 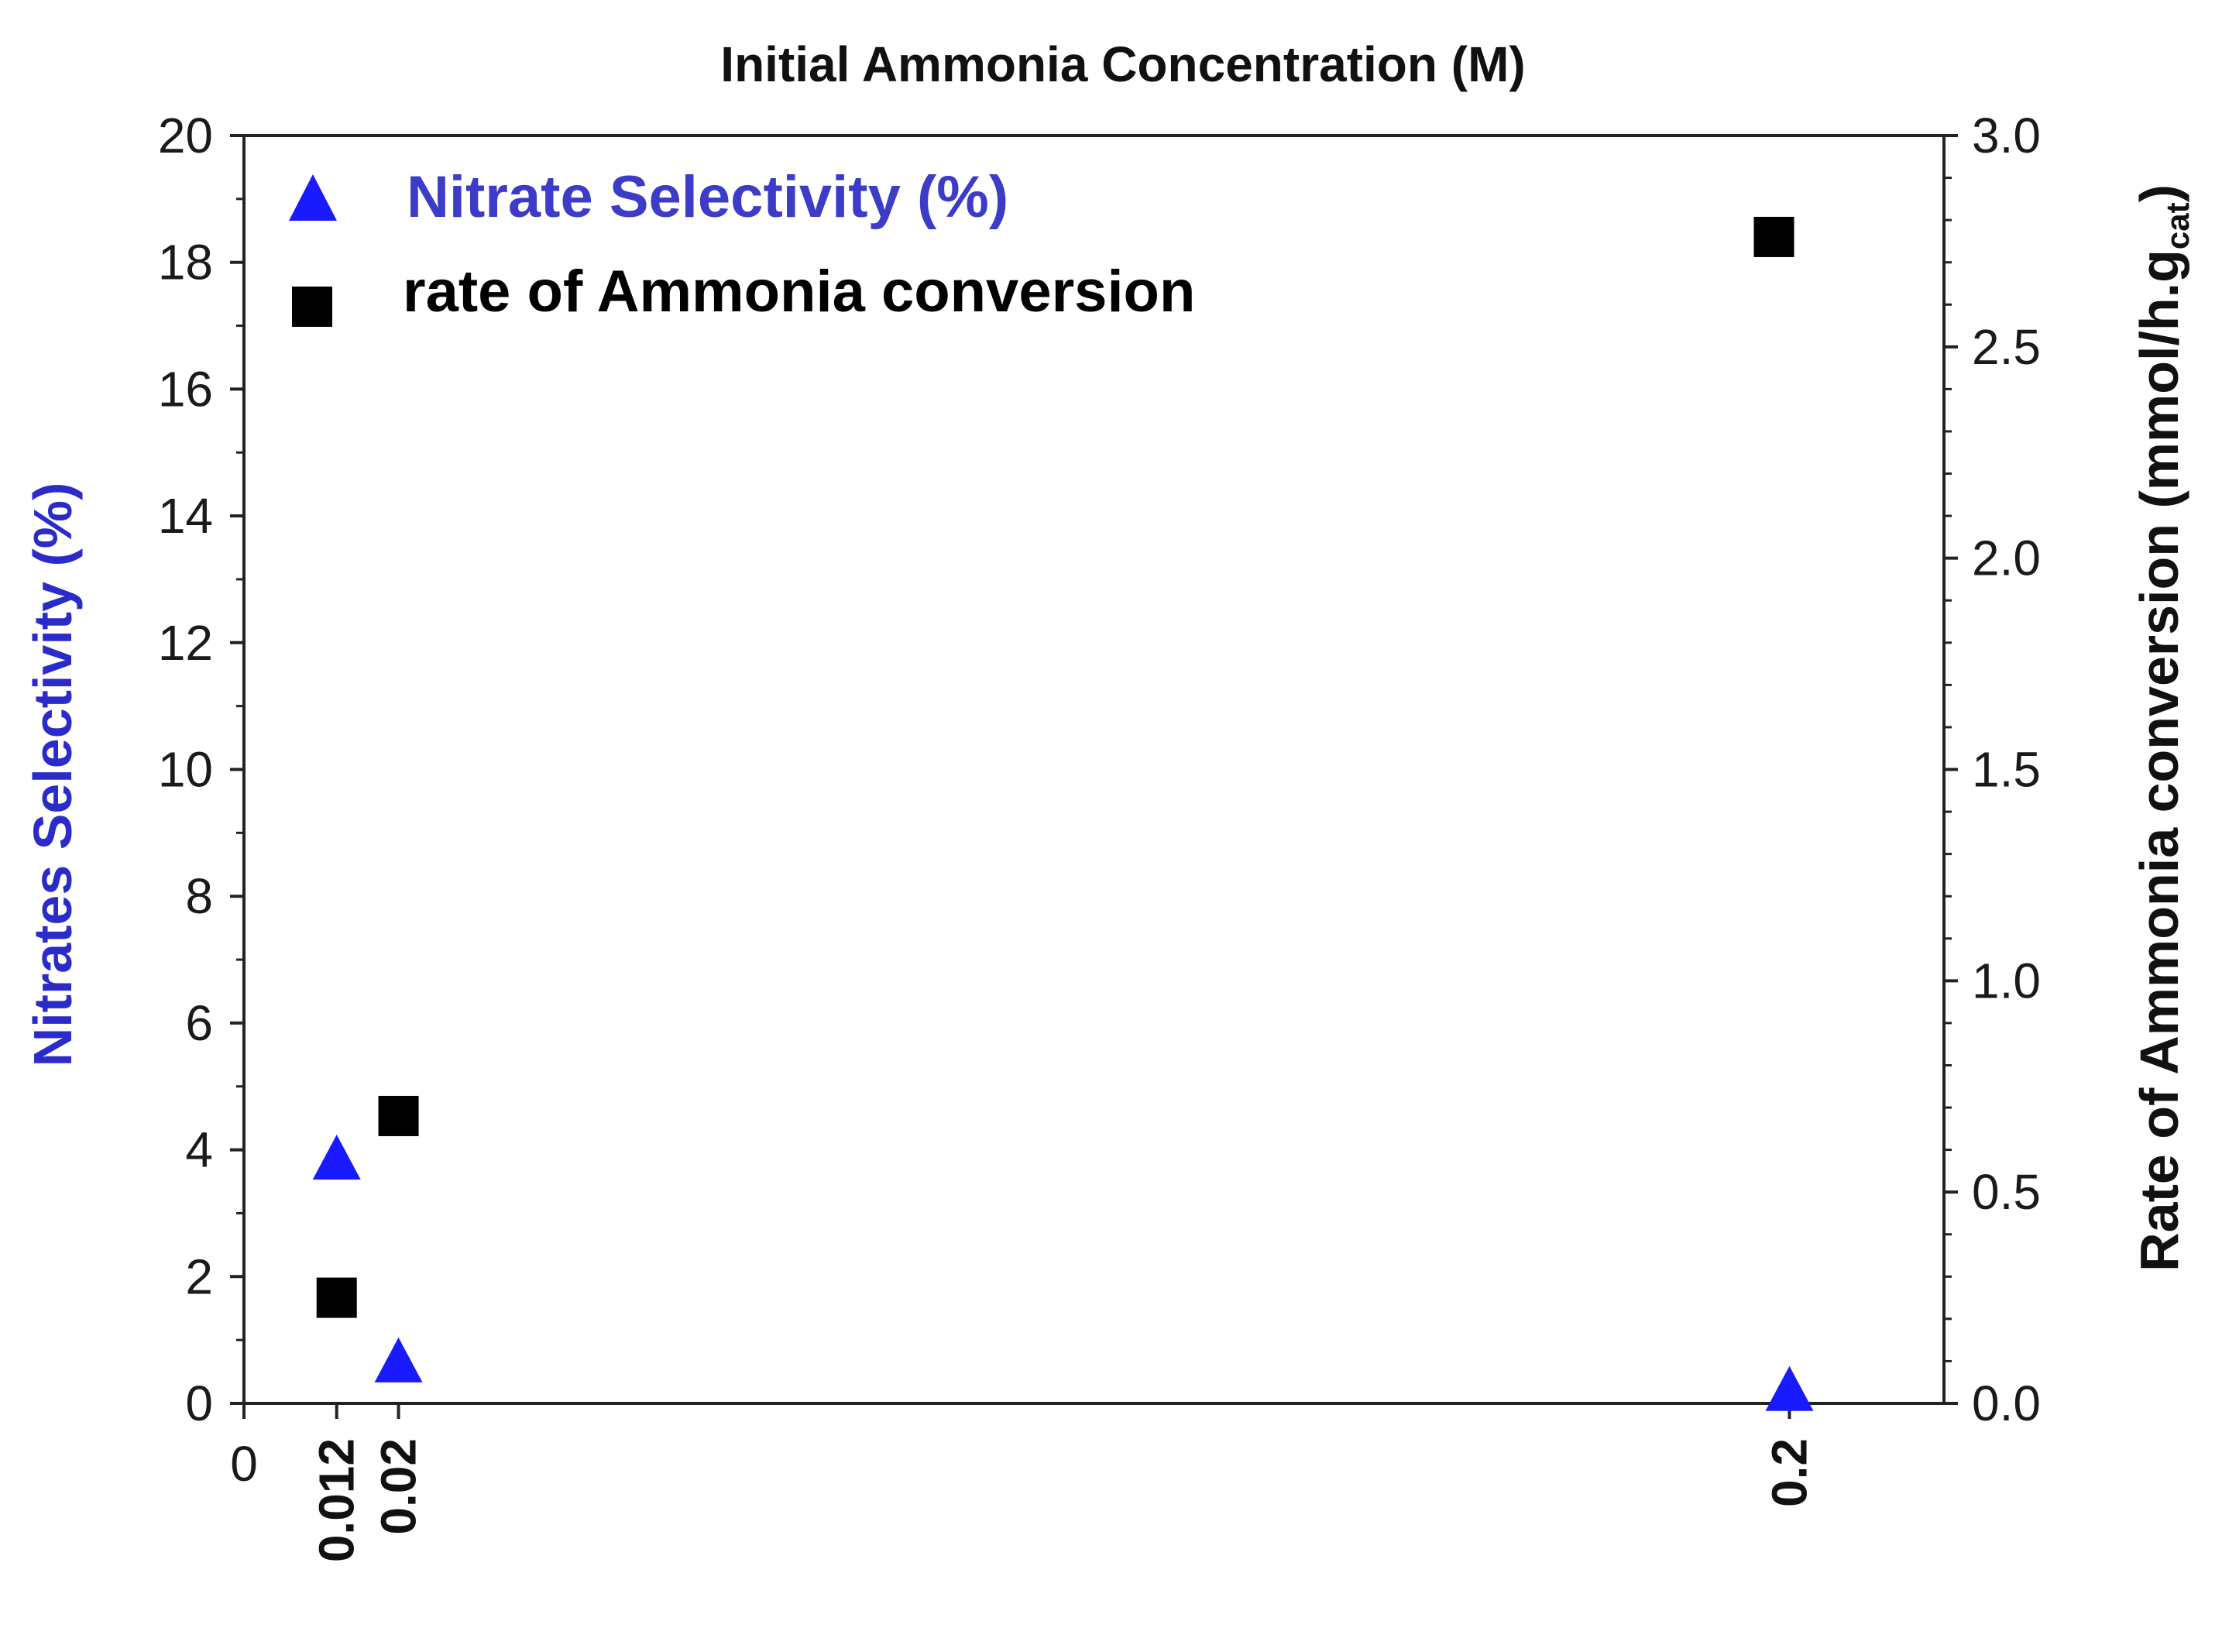 I want to click on left-tick-label: 4, so click(x=199, y=1150).